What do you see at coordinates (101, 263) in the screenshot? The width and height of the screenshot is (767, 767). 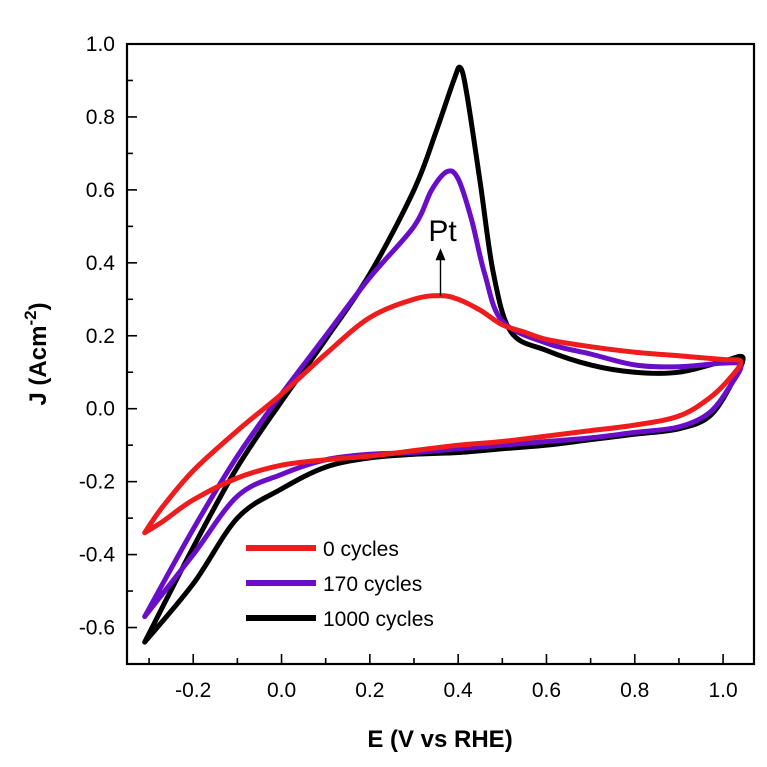 I see `y-tick-label: 0.4` at bounding box center [101, 263].